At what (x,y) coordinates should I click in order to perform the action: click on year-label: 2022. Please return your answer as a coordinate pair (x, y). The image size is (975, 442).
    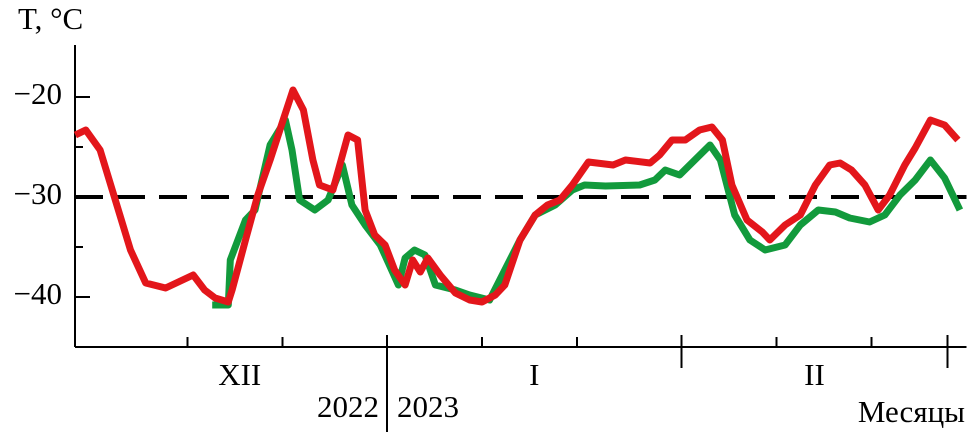
    Looking at the image, I should click on (348, 406).